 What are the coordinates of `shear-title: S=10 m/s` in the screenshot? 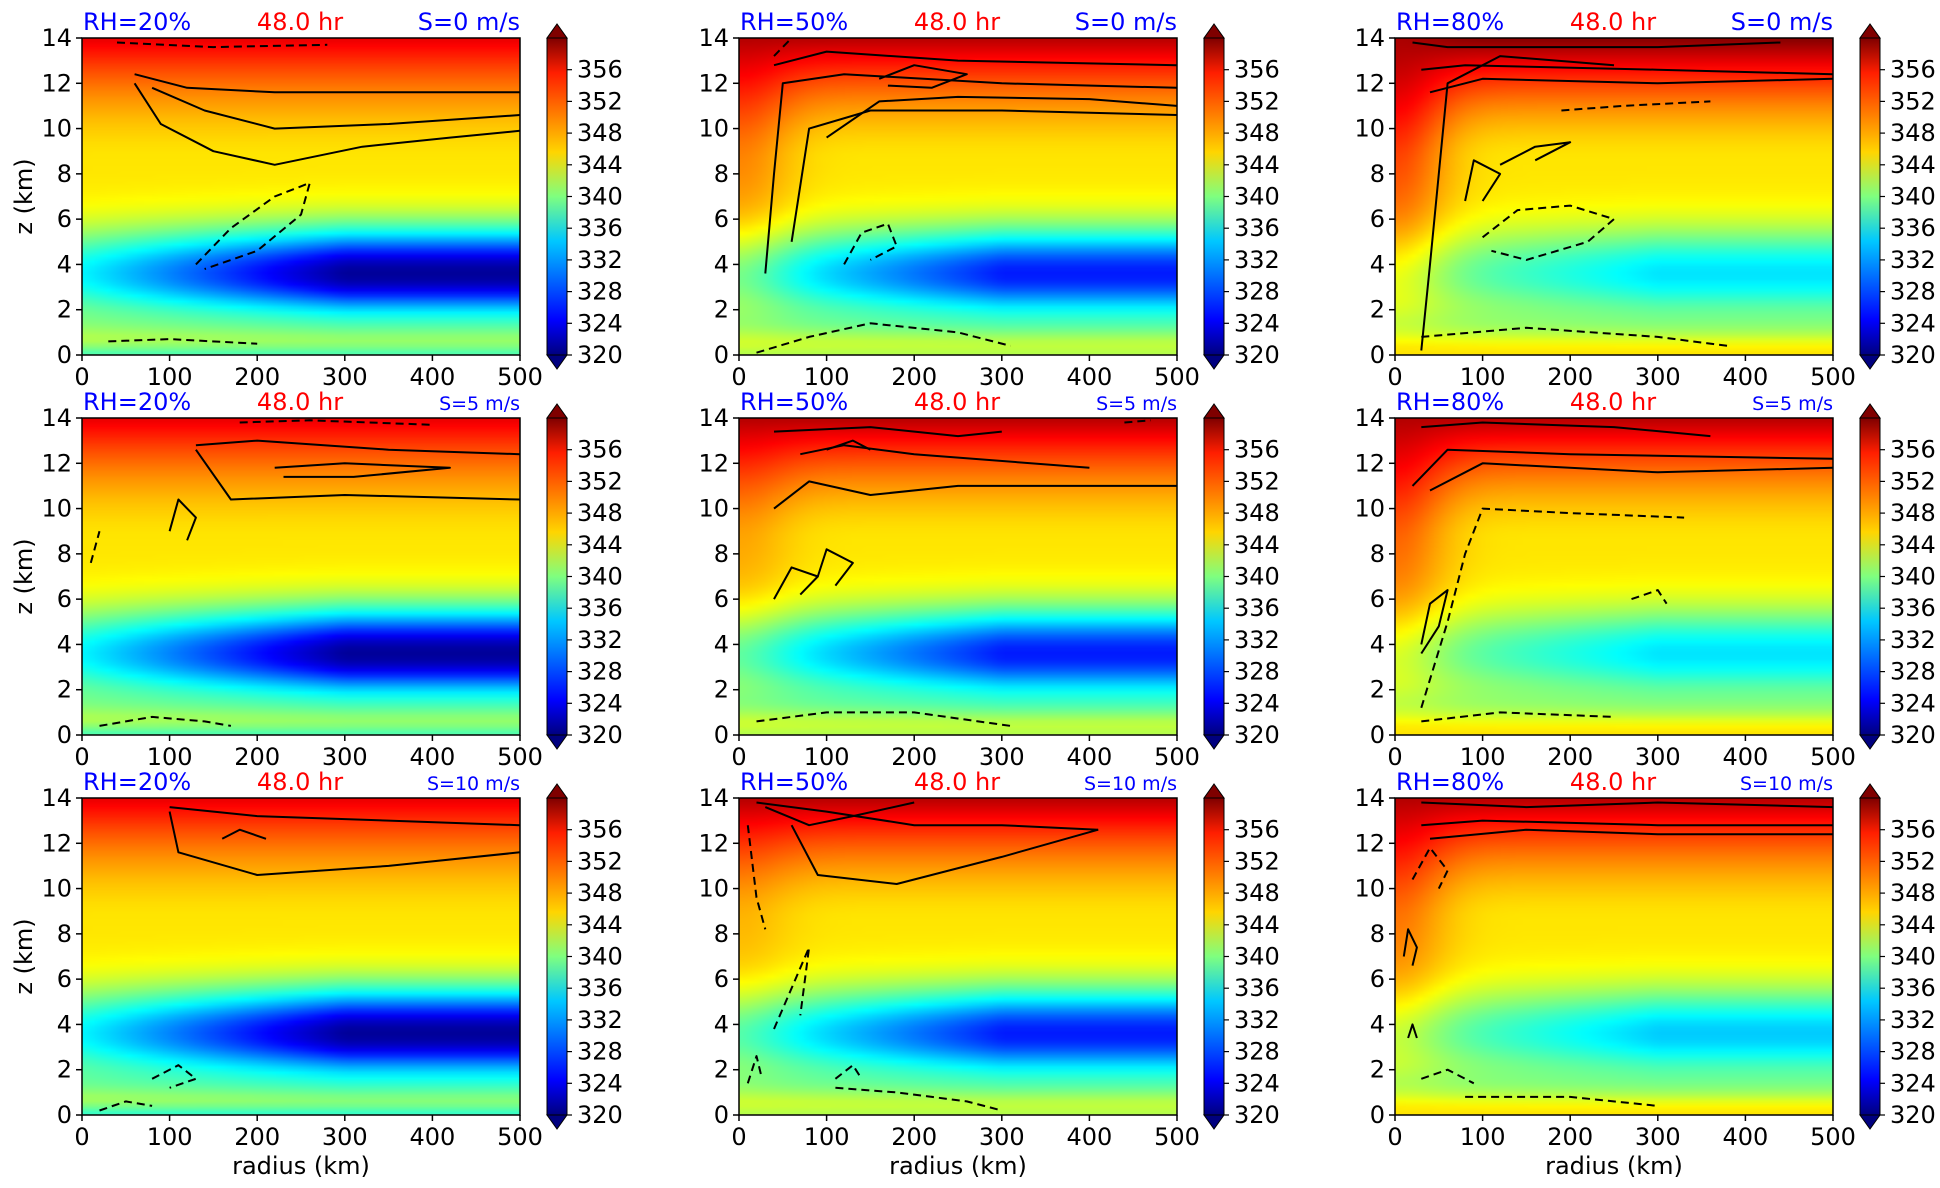 It's located at (473, 784).